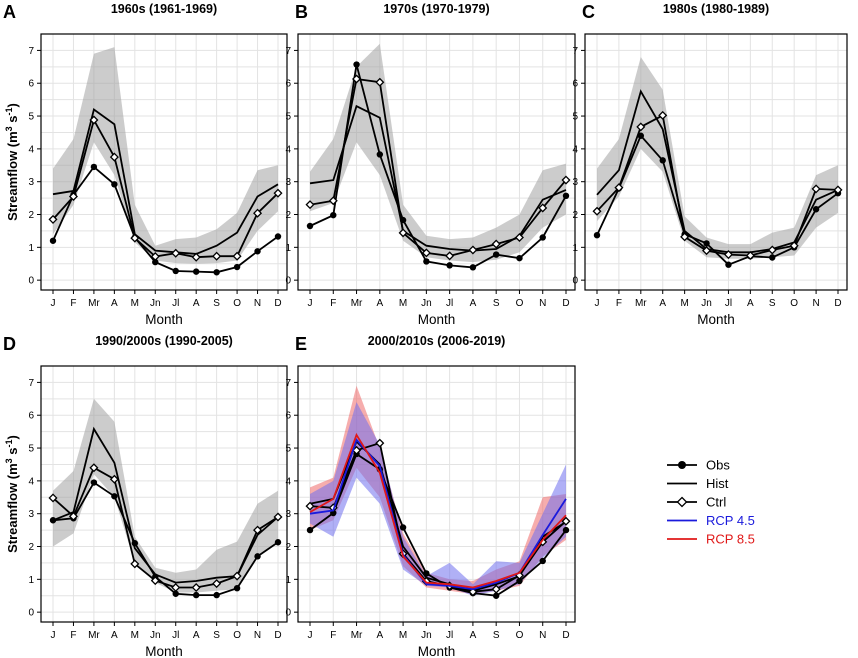  I want to click on plot-frame, so click(436, 494).